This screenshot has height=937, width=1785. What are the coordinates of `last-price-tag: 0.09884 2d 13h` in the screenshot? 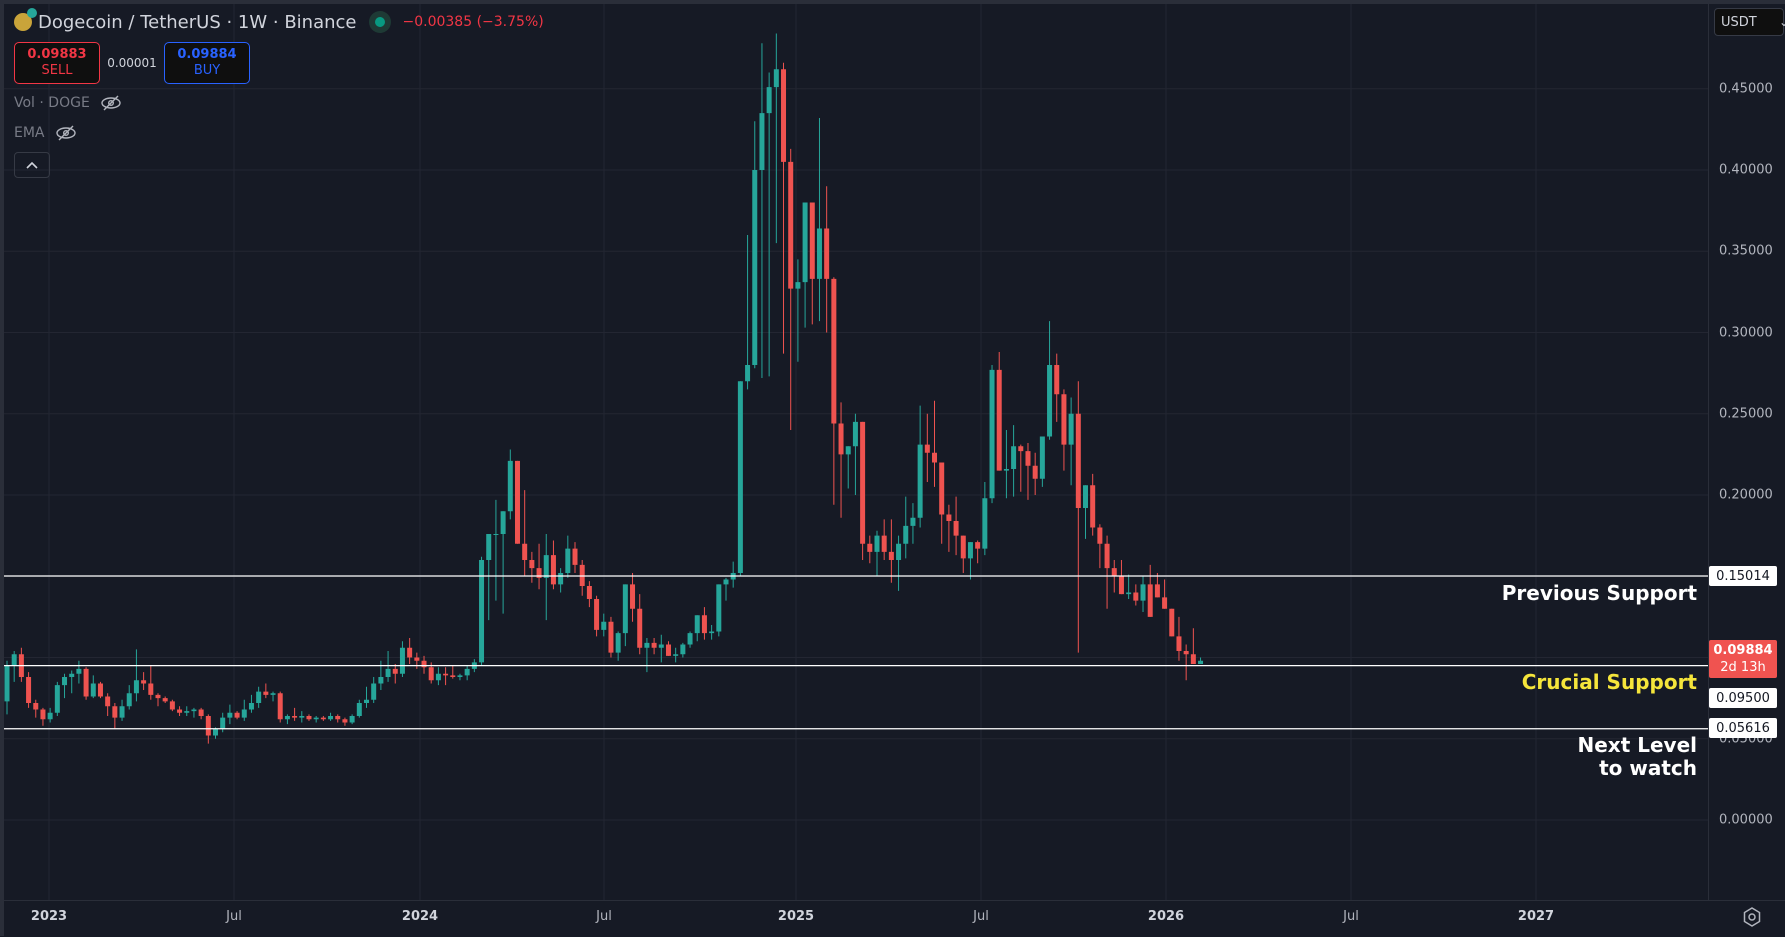 It's located at (1743, 659).